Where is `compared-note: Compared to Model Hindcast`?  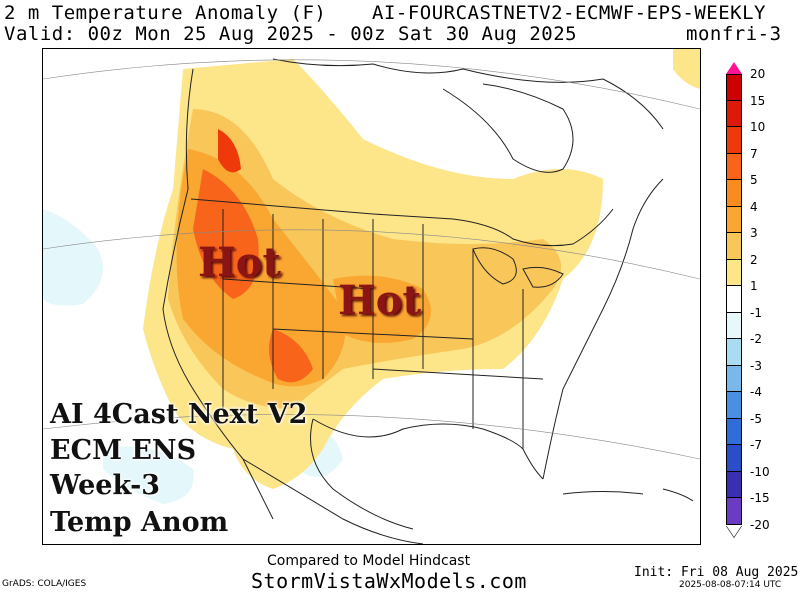 compared-note: Compared to Model Hindcast is located at coordinates (369, 561).